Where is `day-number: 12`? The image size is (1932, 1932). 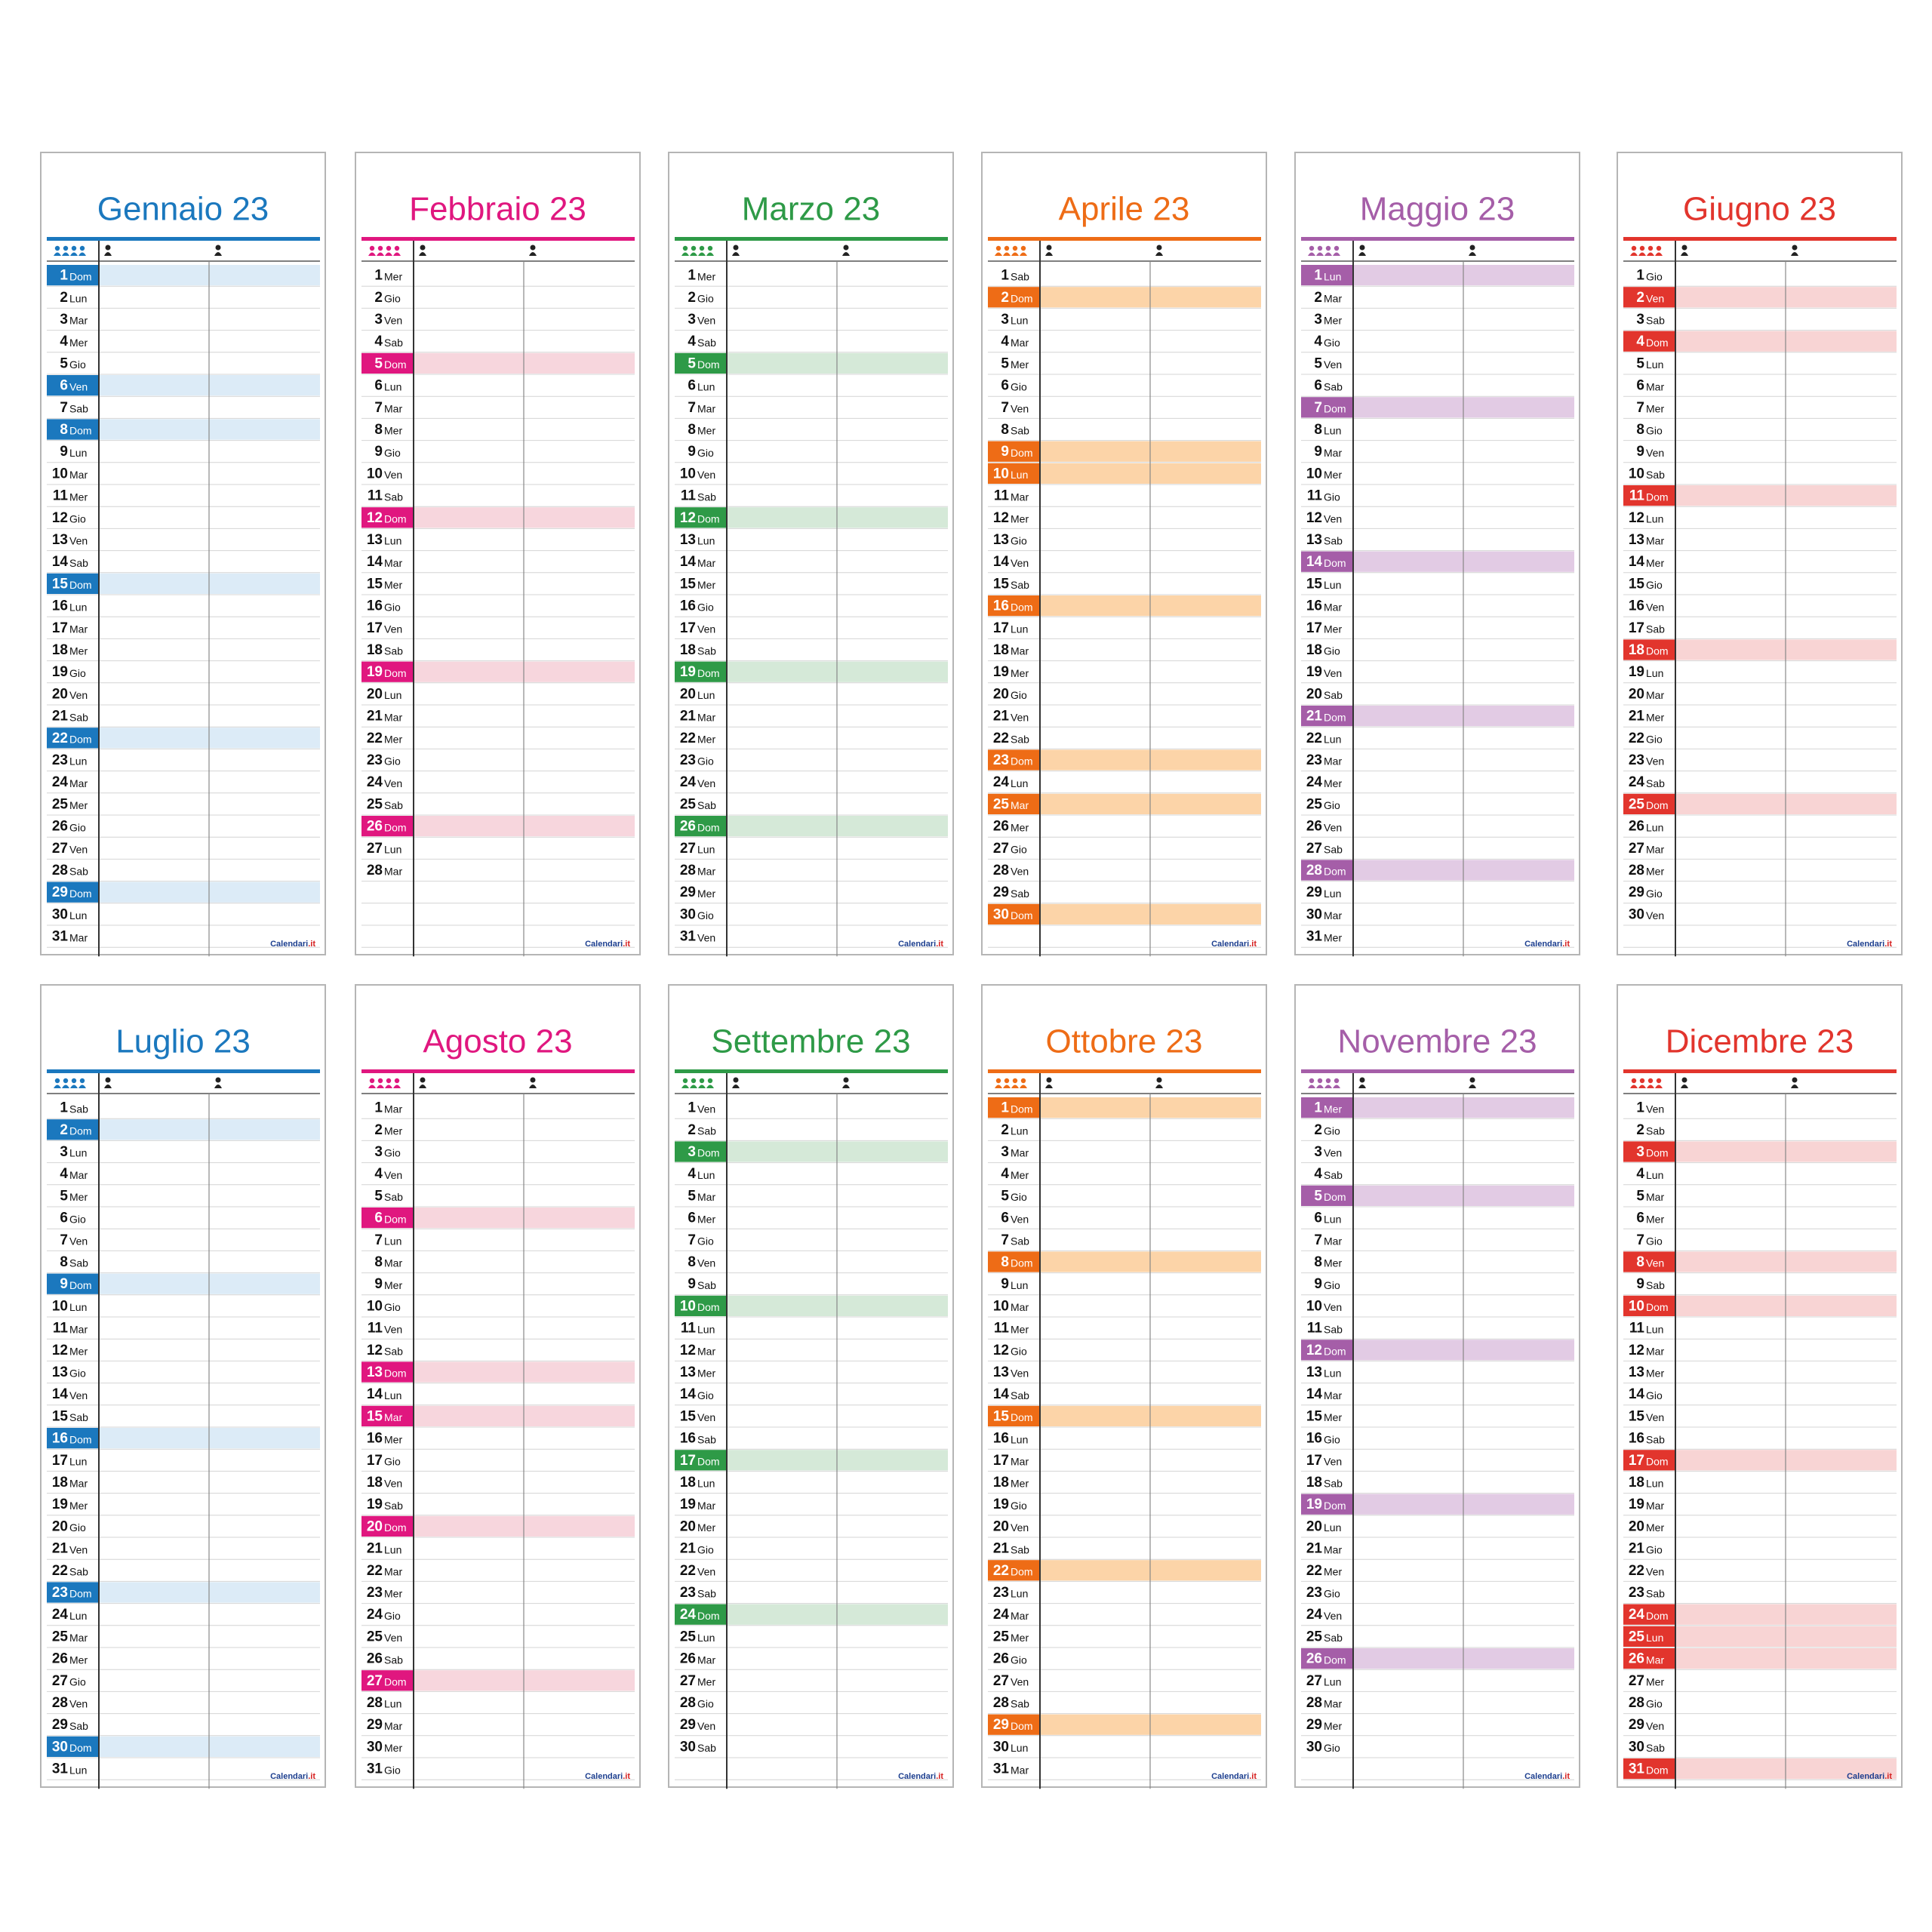
day-number: 12 is located at coordinates (1001, 518).